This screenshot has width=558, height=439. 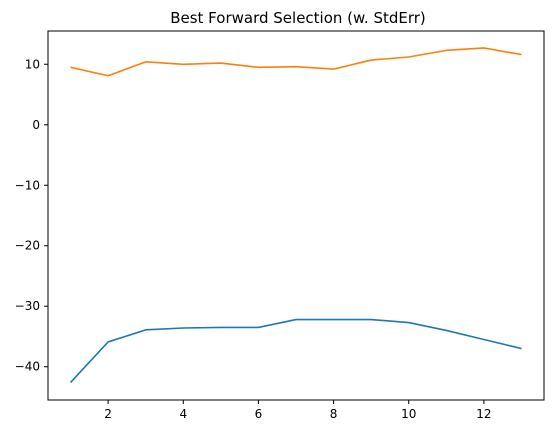 I want to click on x-tick-label: 4, so click(x=183, y=414).